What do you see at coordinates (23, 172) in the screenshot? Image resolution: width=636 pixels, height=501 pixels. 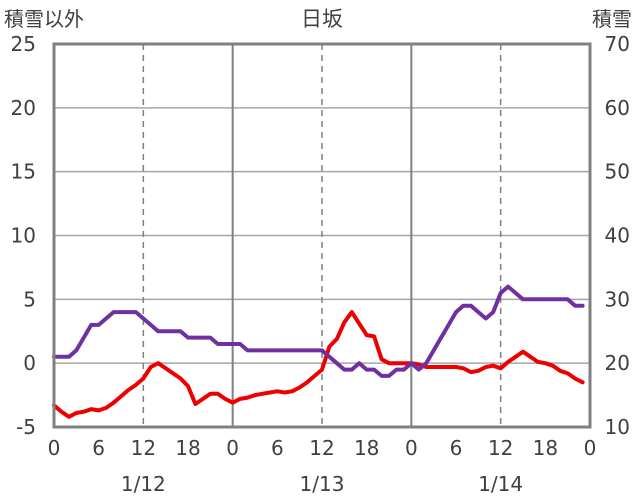 I see `left-tick-label: 15` at bounding box center [23, 172].